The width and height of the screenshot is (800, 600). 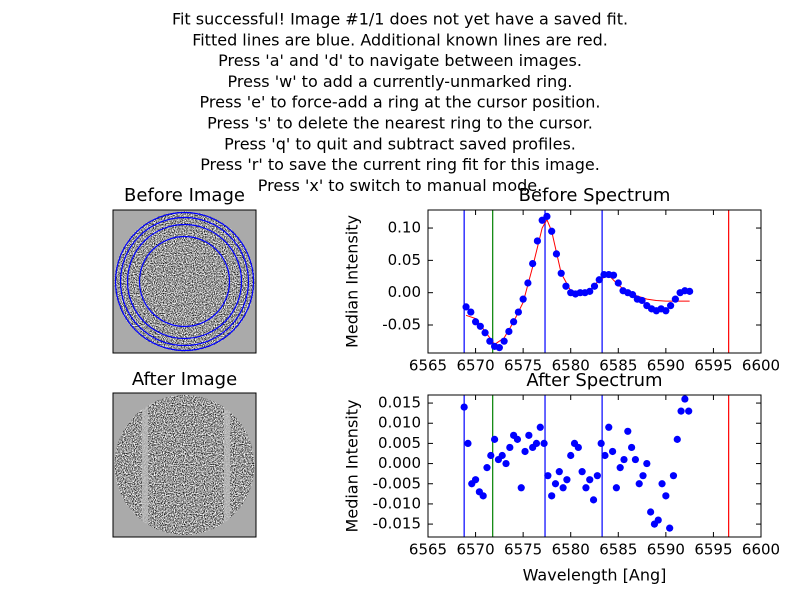 What do you see at coordinates (399, 403) in the screenshot?
I see `y-tick-label: 0.015` at bounding box center [399, 403].